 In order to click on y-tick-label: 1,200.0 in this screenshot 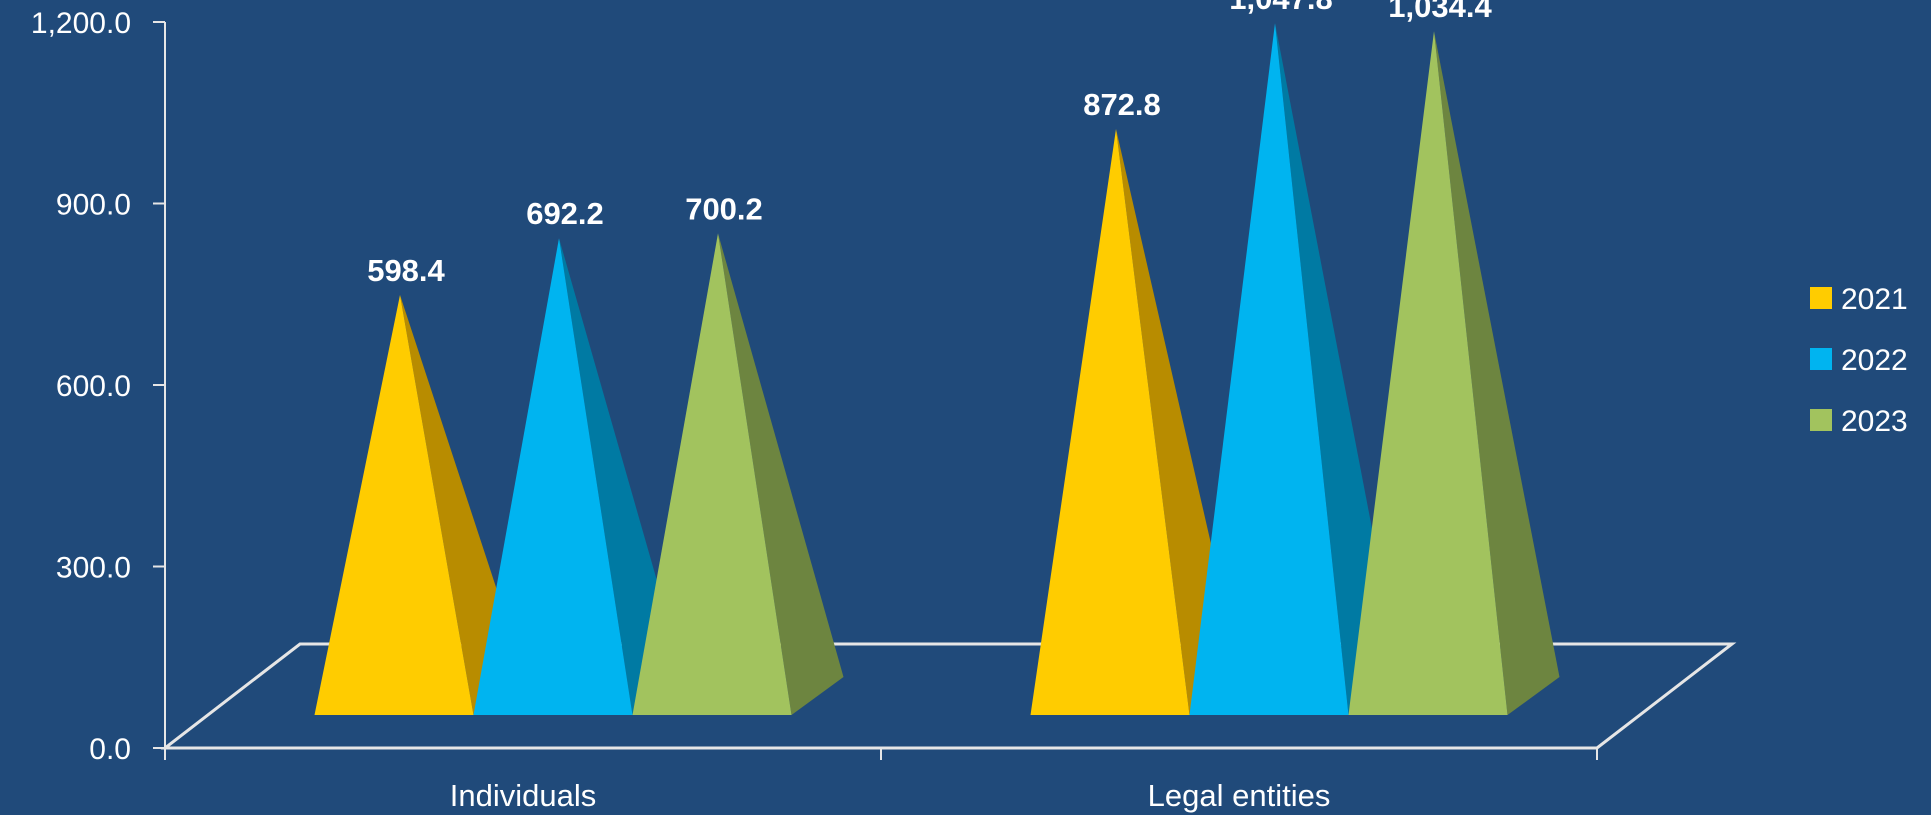, I will do `click(81, 23)`.